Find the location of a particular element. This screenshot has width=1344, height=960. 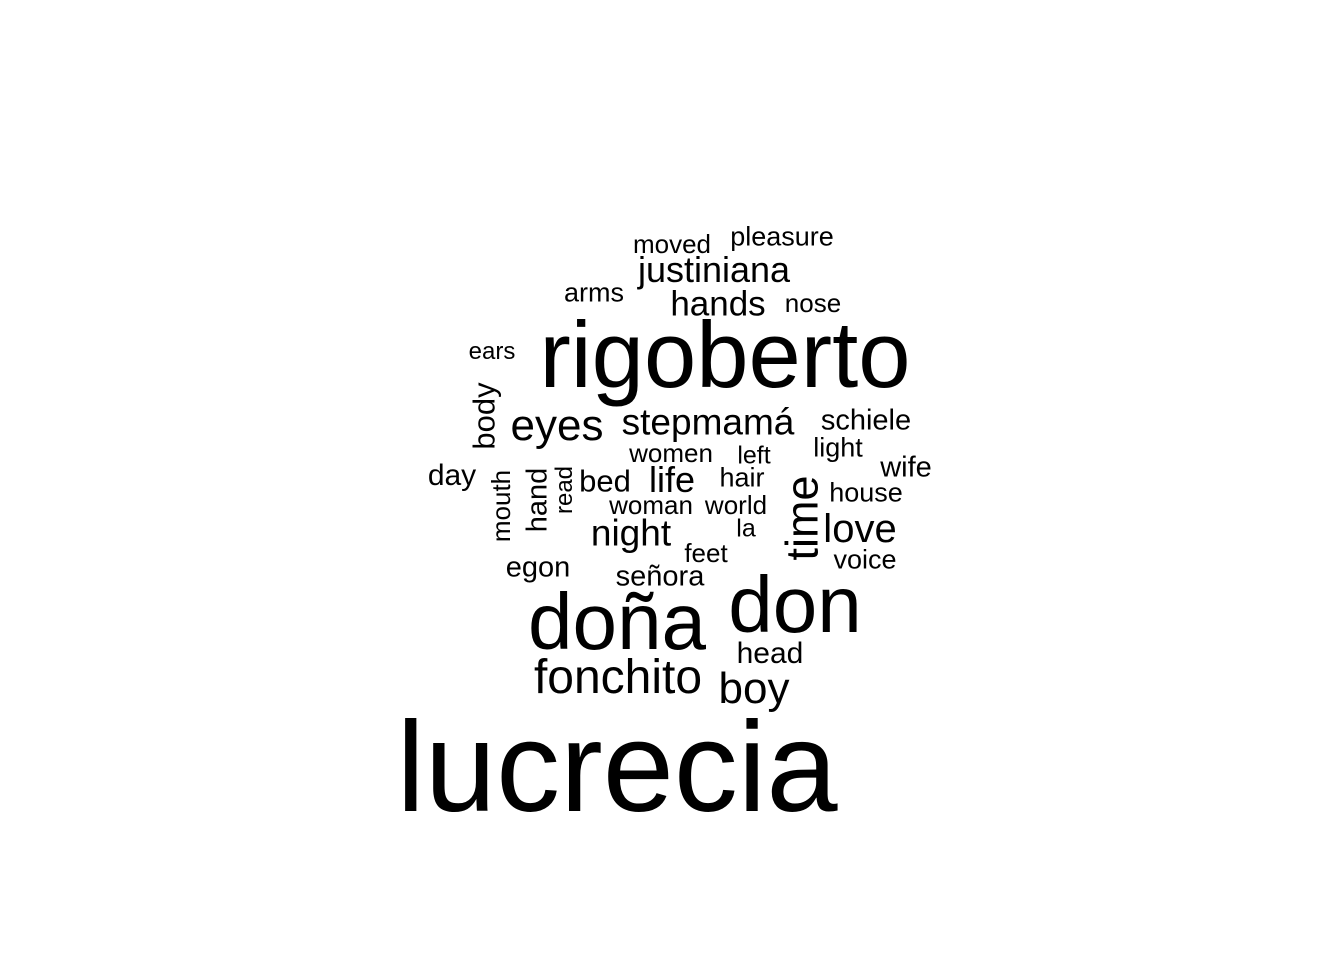

word-mouth: mouth is located at coordinates (501, 506).